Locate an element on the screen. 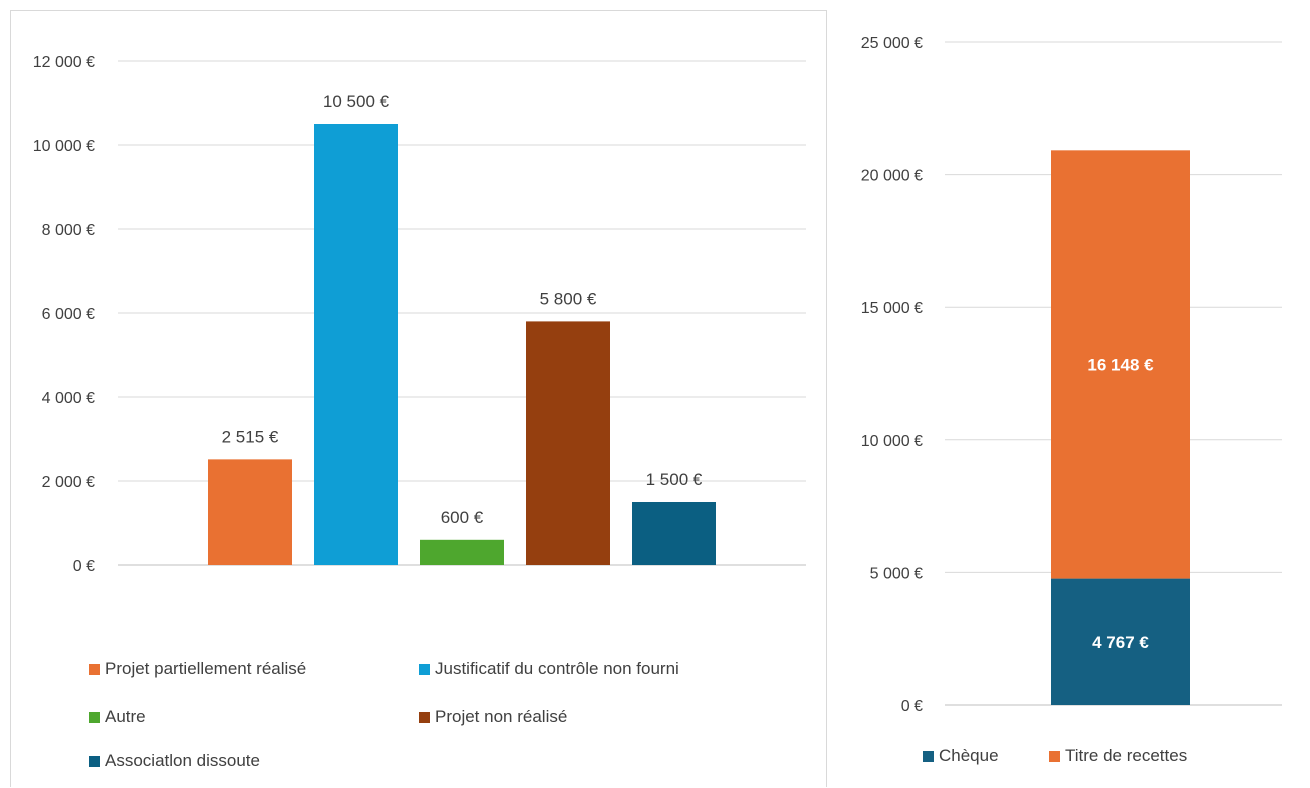 The height and width of the screenshot is (788, 1310). y-tick-label: 20 000 € is located at coordinates (892, 176).